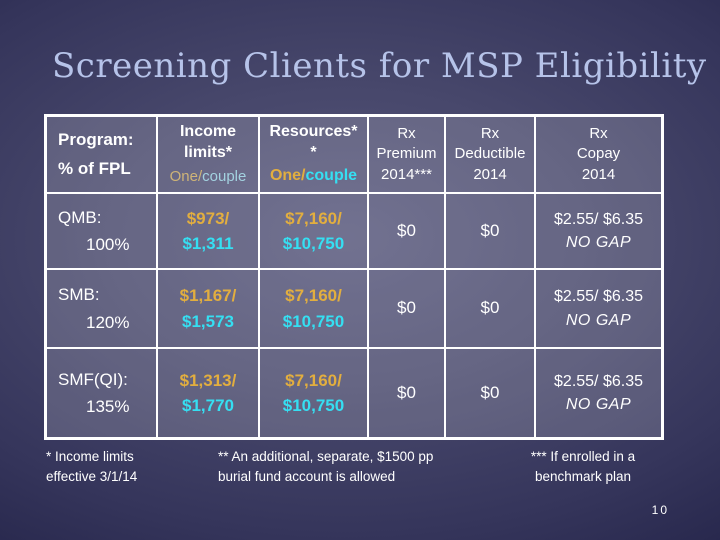 The width and height of the screenshot is (720, 540). Describe the element at coordinates (207, 132) in the screenshot. I see `header-income-line1: Income` at that location.